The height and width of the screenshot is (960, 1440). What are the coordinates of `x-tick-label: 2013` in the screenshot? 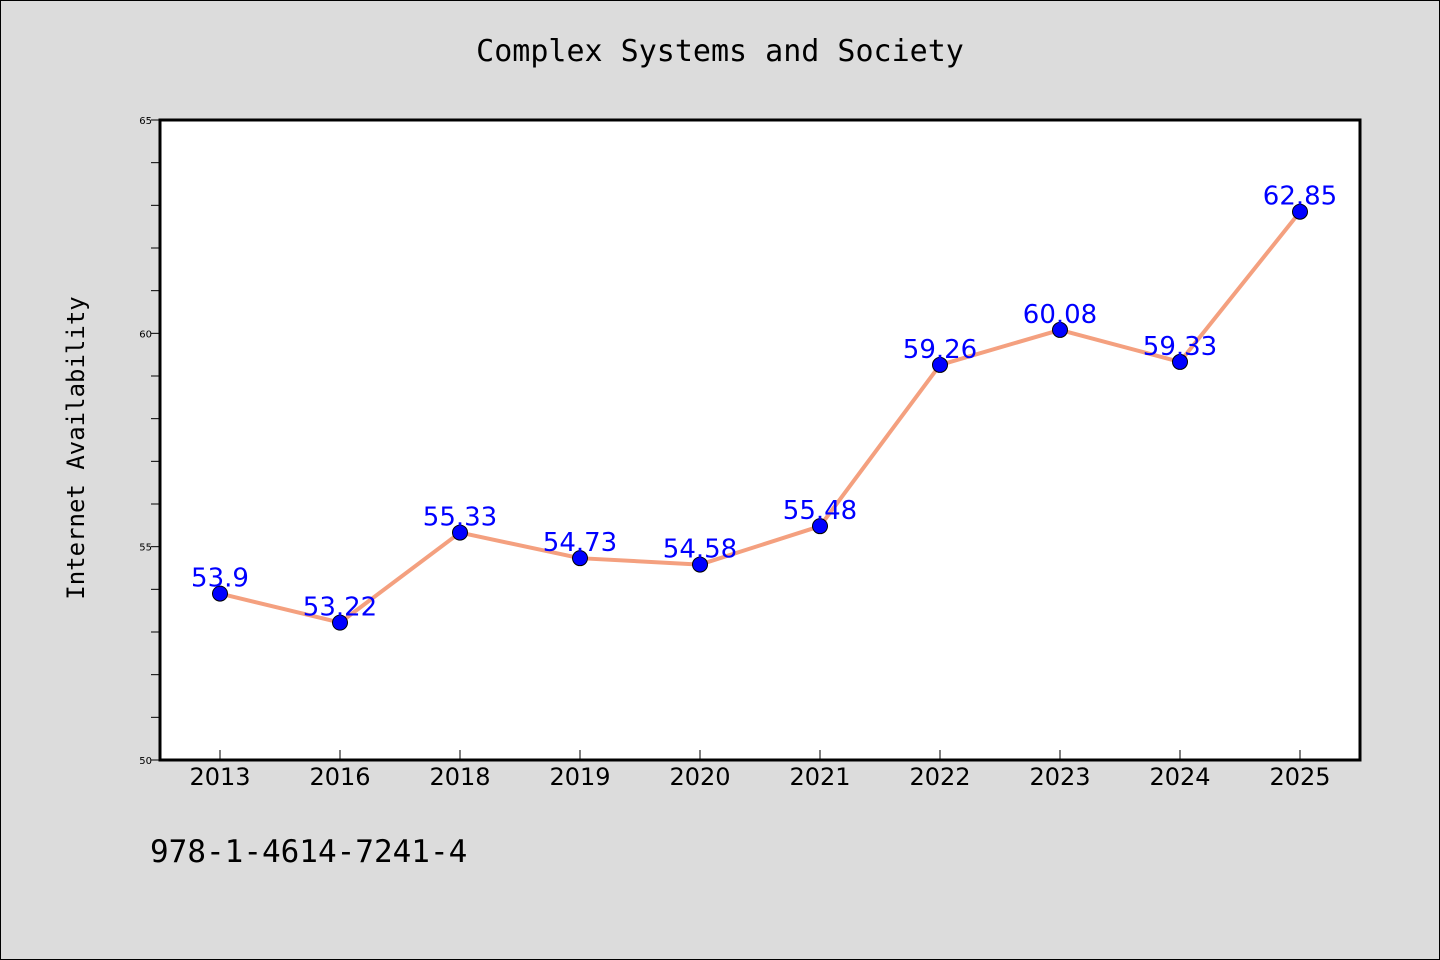 It's located at (219, 777).